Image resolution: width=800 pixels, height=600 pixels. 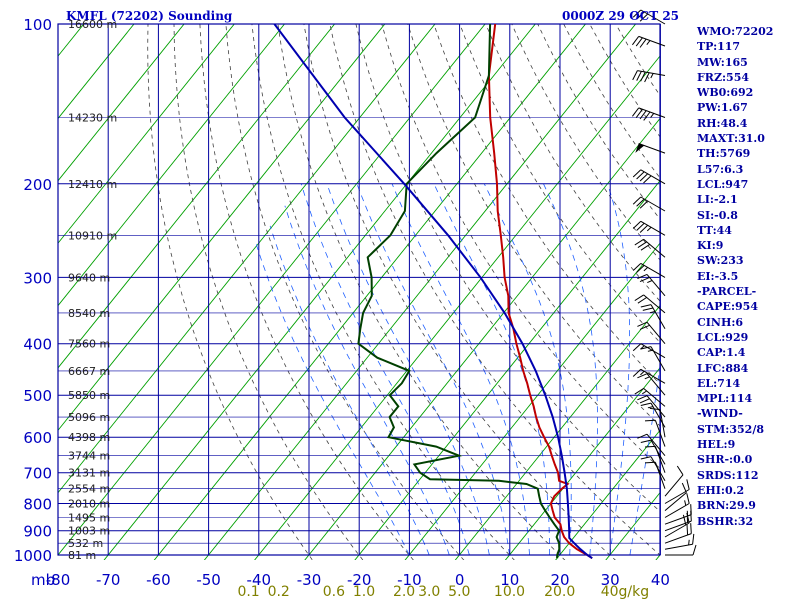 I want to click on index-item: L57:6.3, so click(x=720, y=169).